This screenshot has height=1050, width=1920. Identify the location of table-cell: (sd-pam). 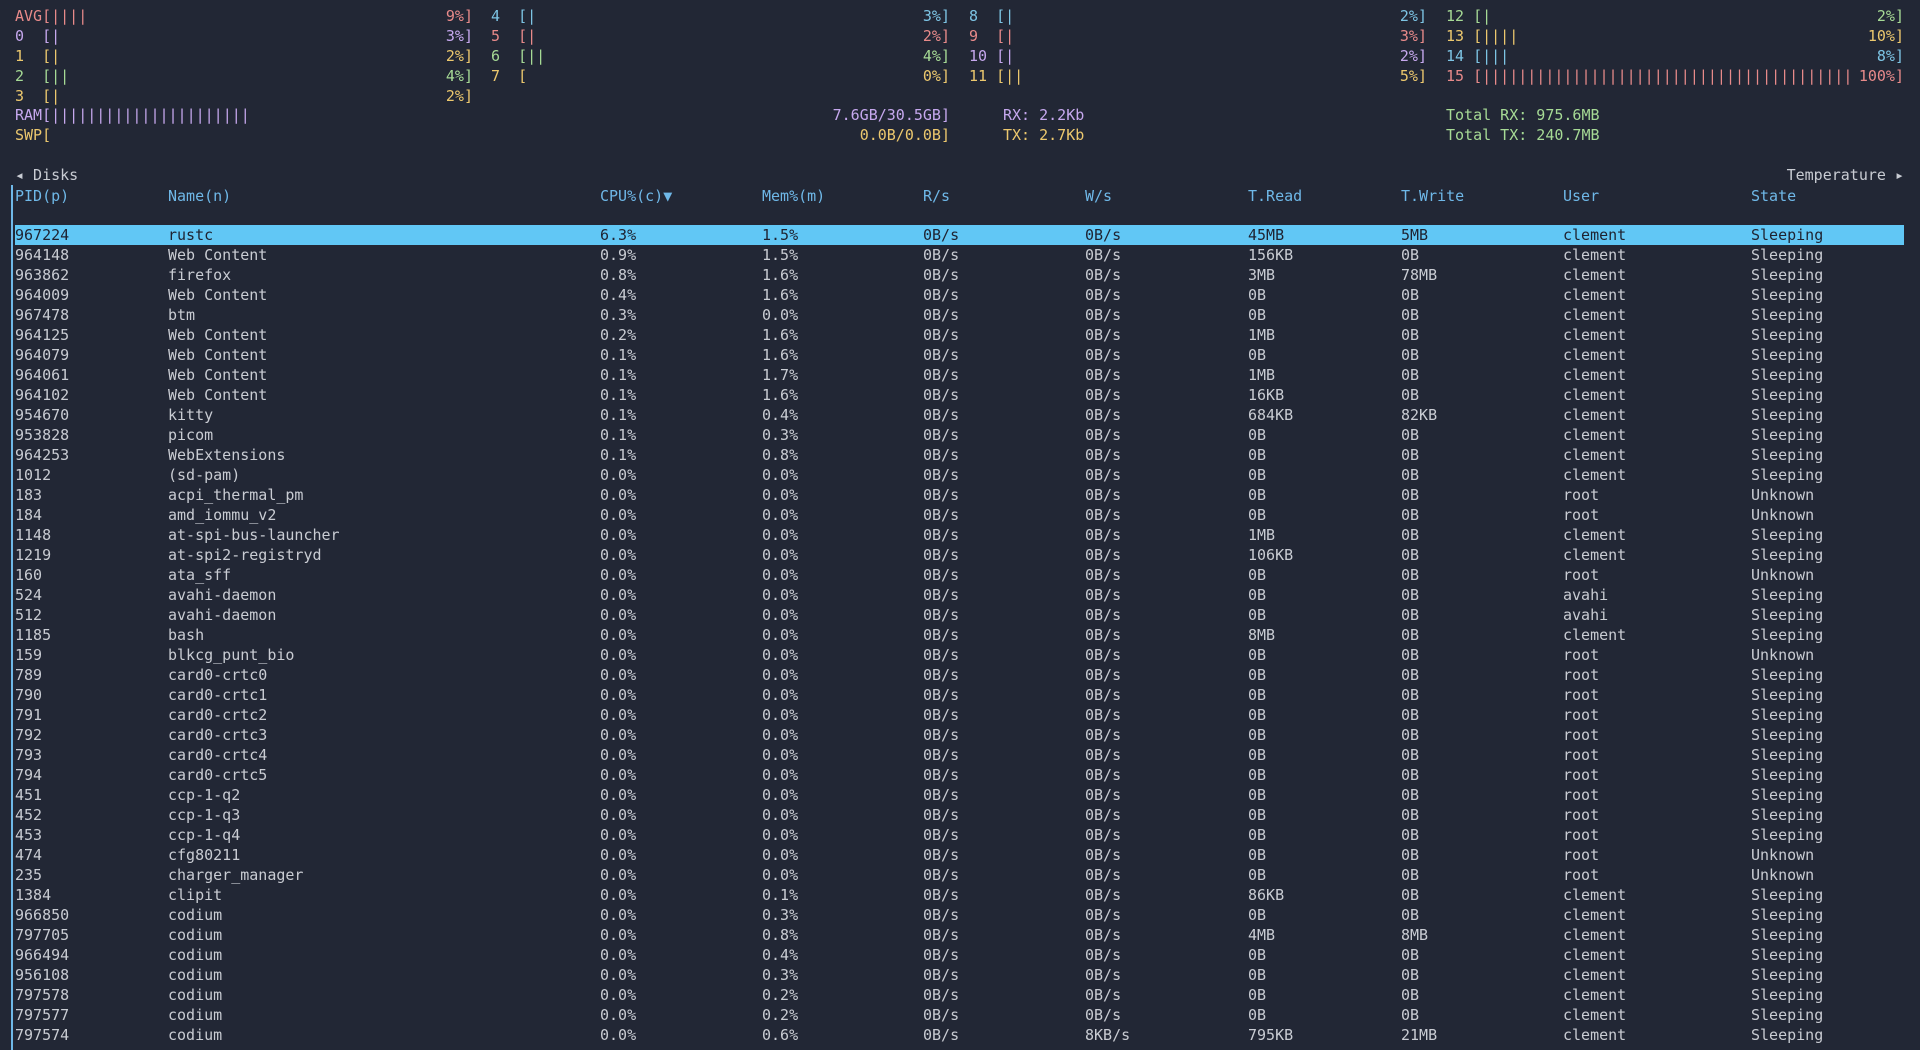
(204, 475).